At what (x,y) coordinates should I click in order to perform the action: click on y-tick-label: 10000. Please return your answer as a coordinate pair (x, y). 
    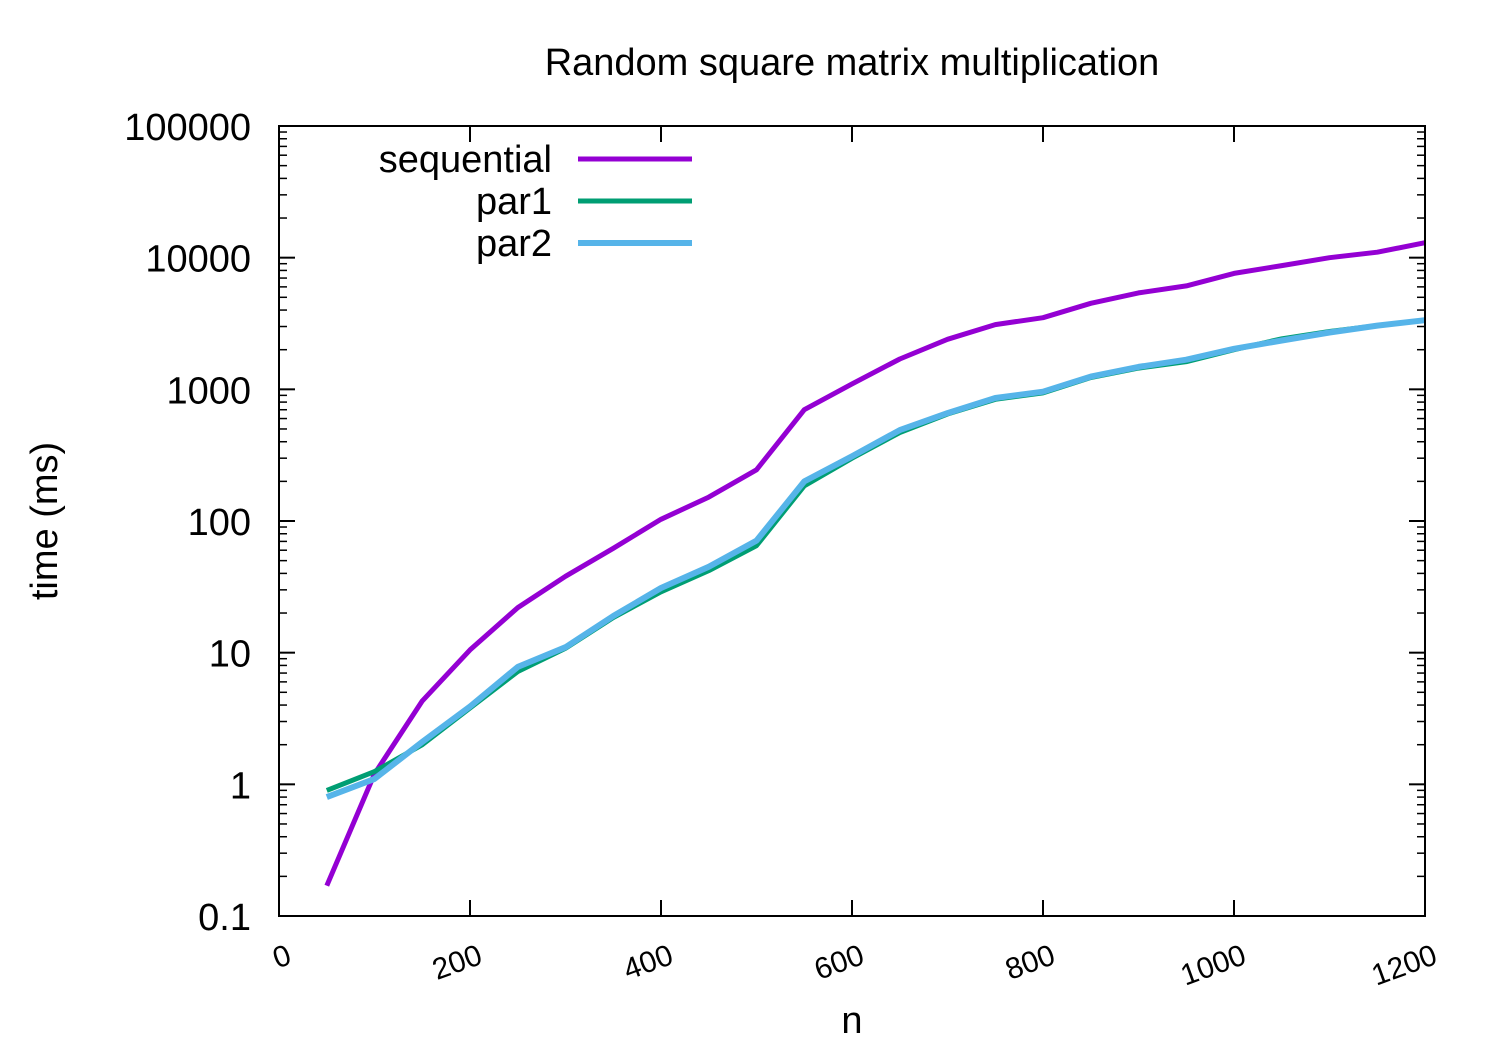
    Looking at the image, I should click on (198, 260).